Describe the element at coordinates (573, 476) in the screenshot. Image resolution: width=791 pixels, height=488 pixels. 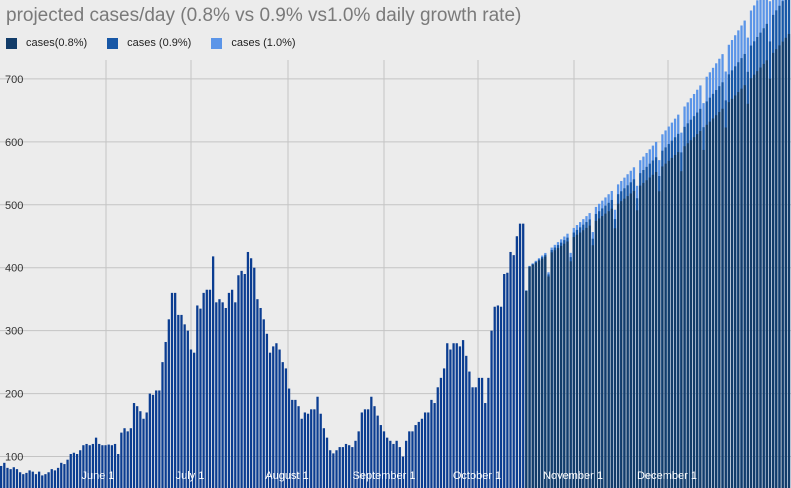
I see `x-tick-label: November 1` at that location.